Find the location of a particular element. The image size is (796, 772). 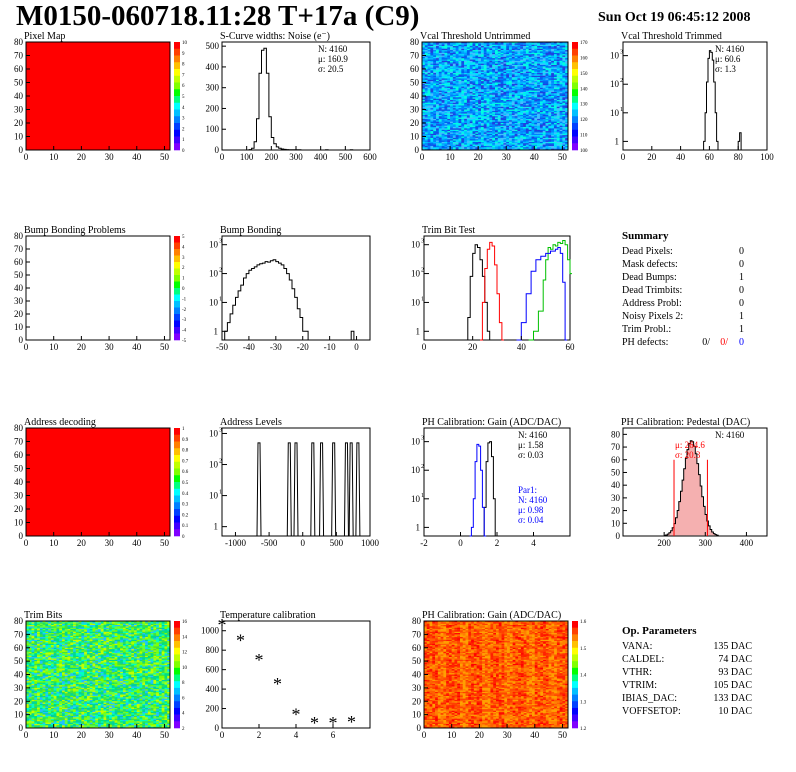

palette-tick: 120 is located at coordinates (584, 120).